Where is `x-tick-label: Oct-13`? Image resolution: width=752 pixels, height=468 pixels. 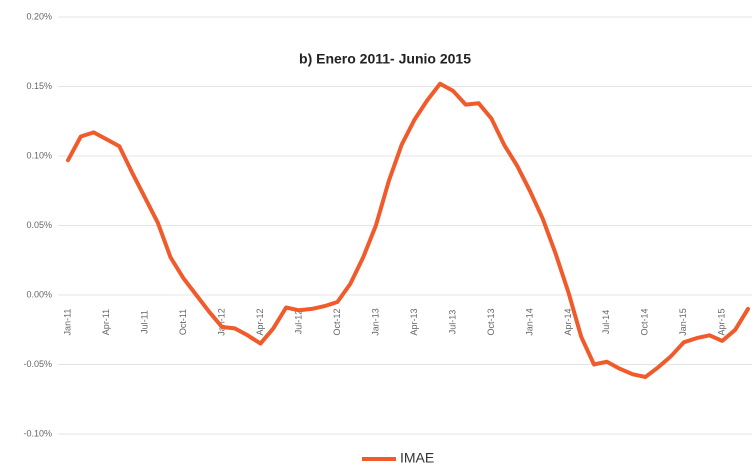 x-tick-label: Oct-13 is located at coordinates (491, 321).